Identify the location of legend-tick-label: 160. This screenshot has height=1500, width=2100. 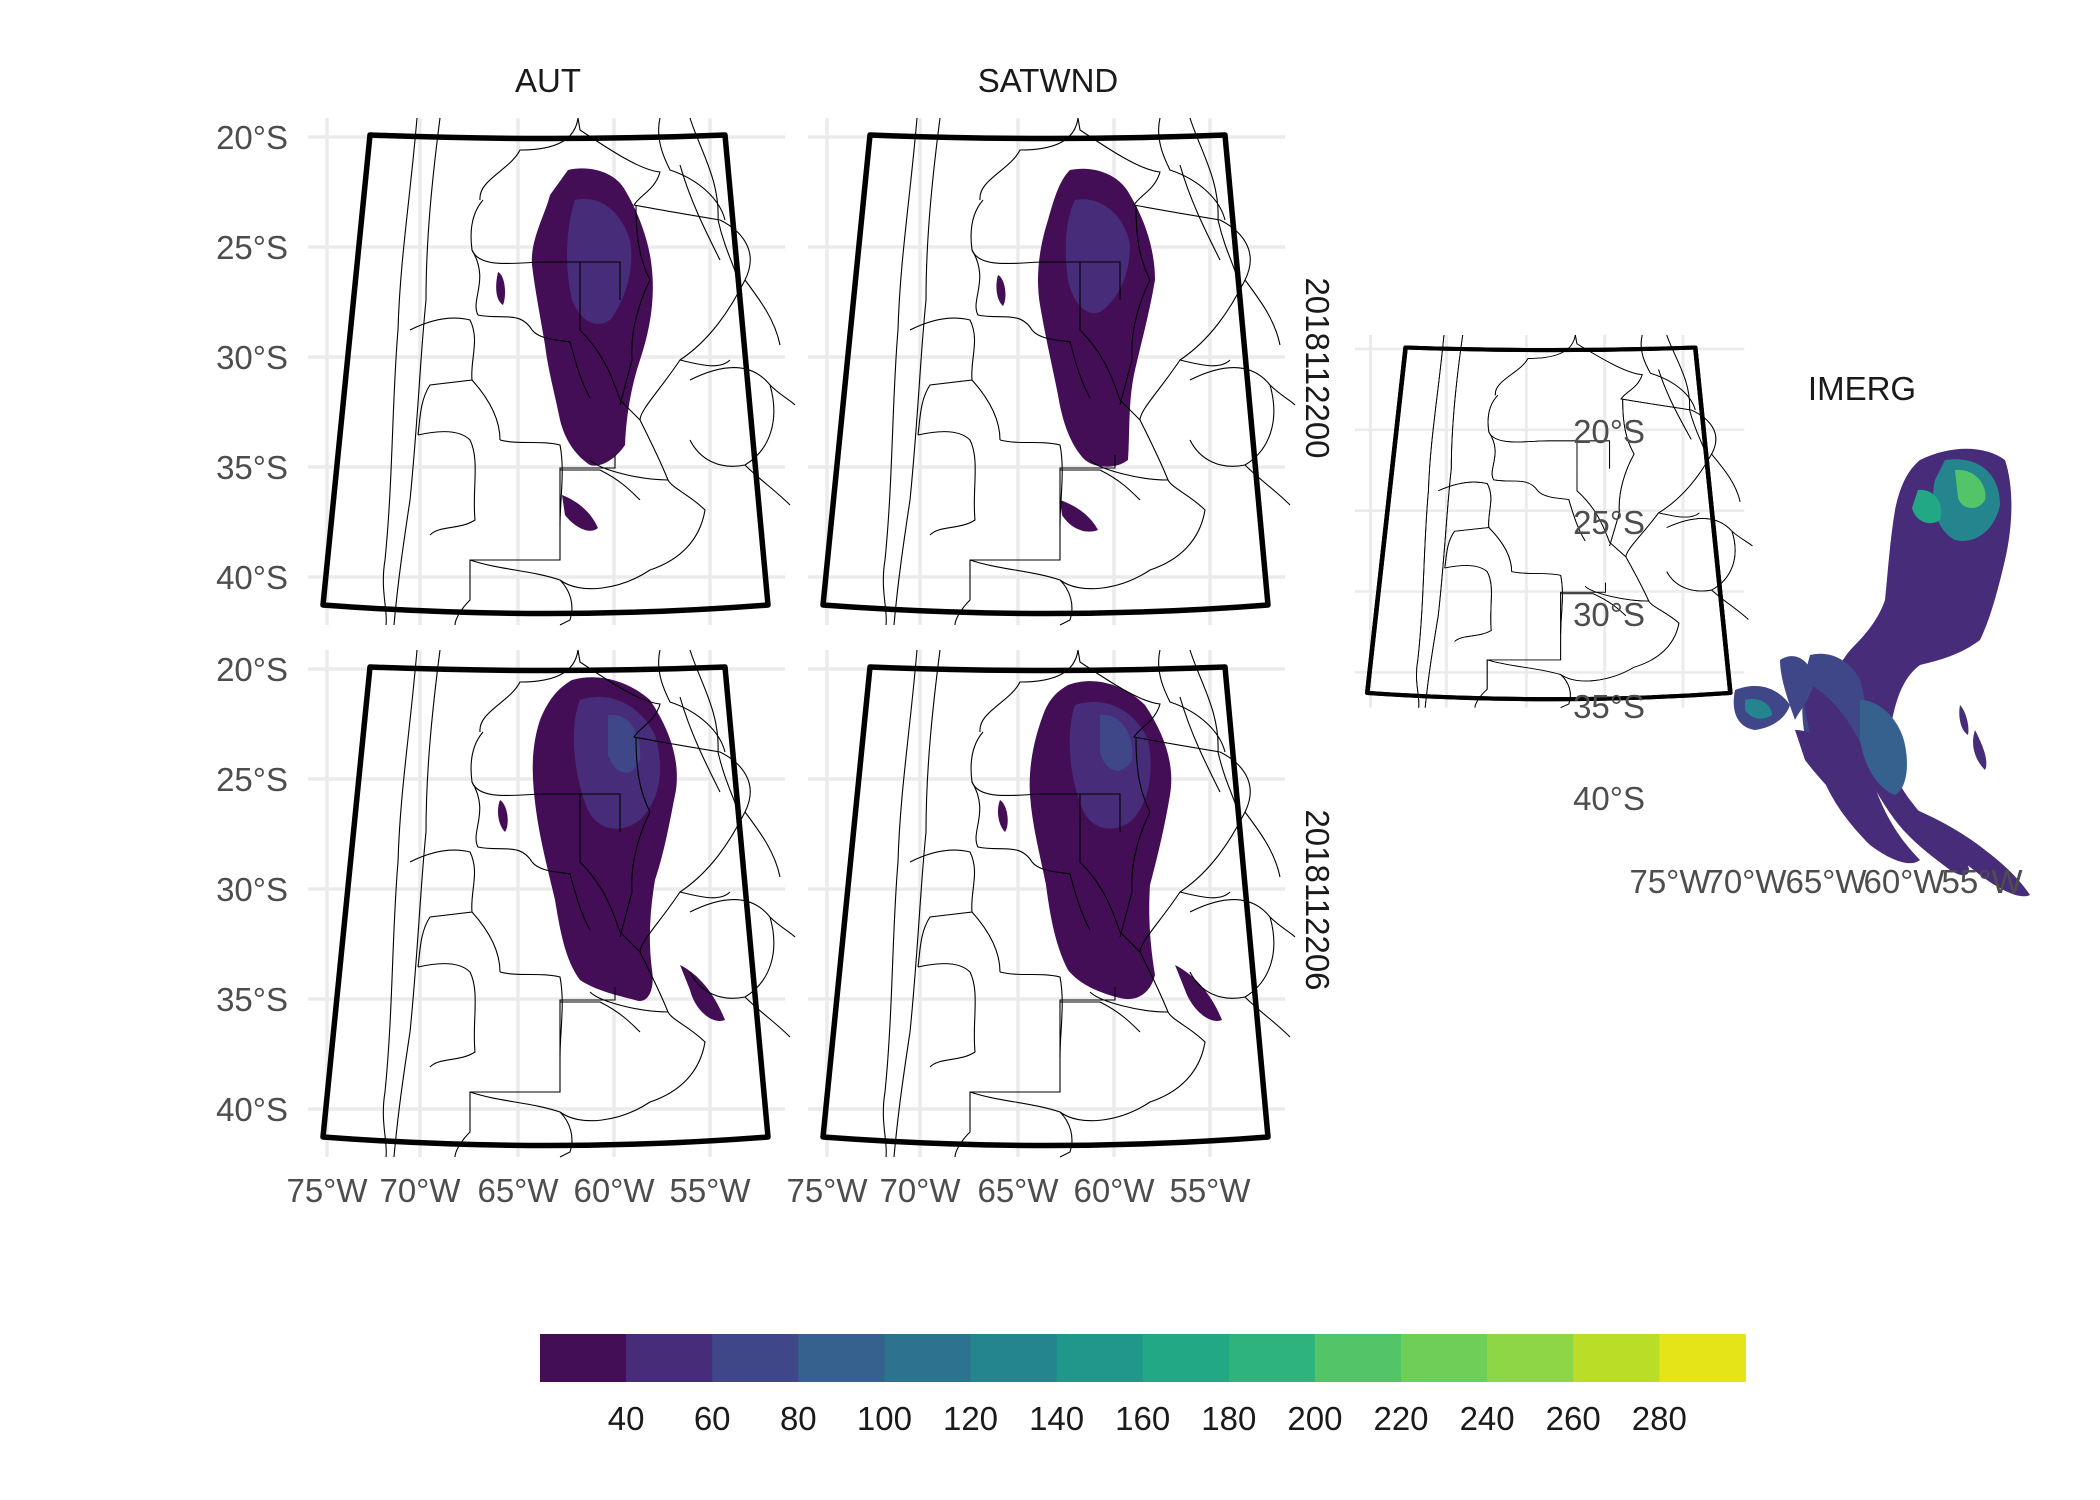
(1142, 1418).